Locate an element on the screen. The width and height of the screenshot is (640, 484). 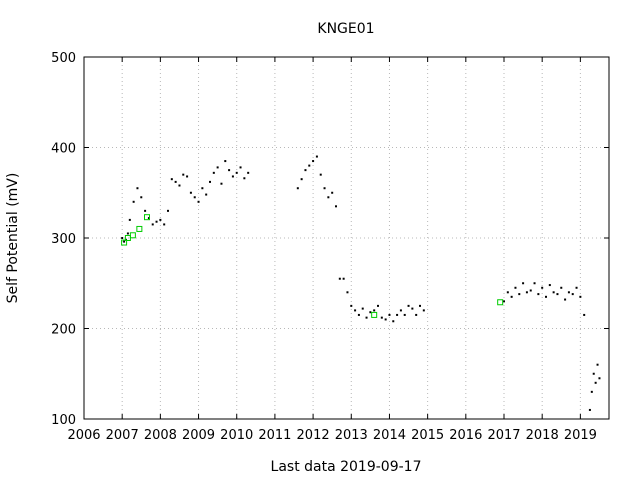
x-tick-label: 2018 is located at coordinates (542, 435).